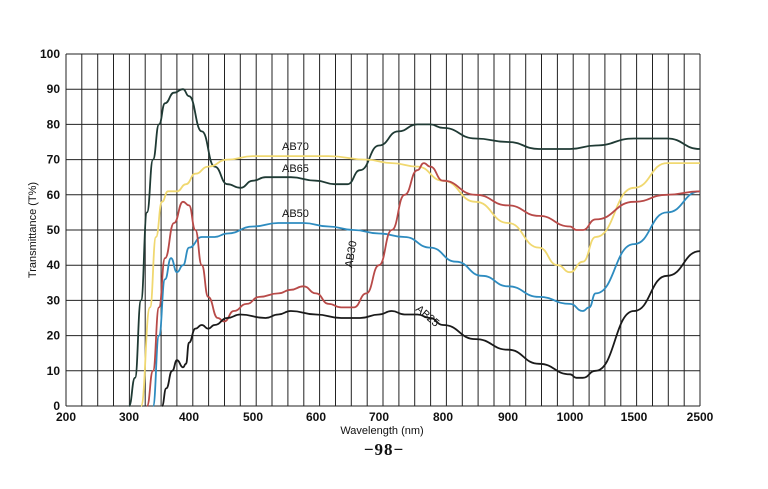 The image size is (768, 489). What do you see at coordinates (570, 417) in the screenshot?
I see `x-tick-label: 1000` at bounding box center [570, 417].